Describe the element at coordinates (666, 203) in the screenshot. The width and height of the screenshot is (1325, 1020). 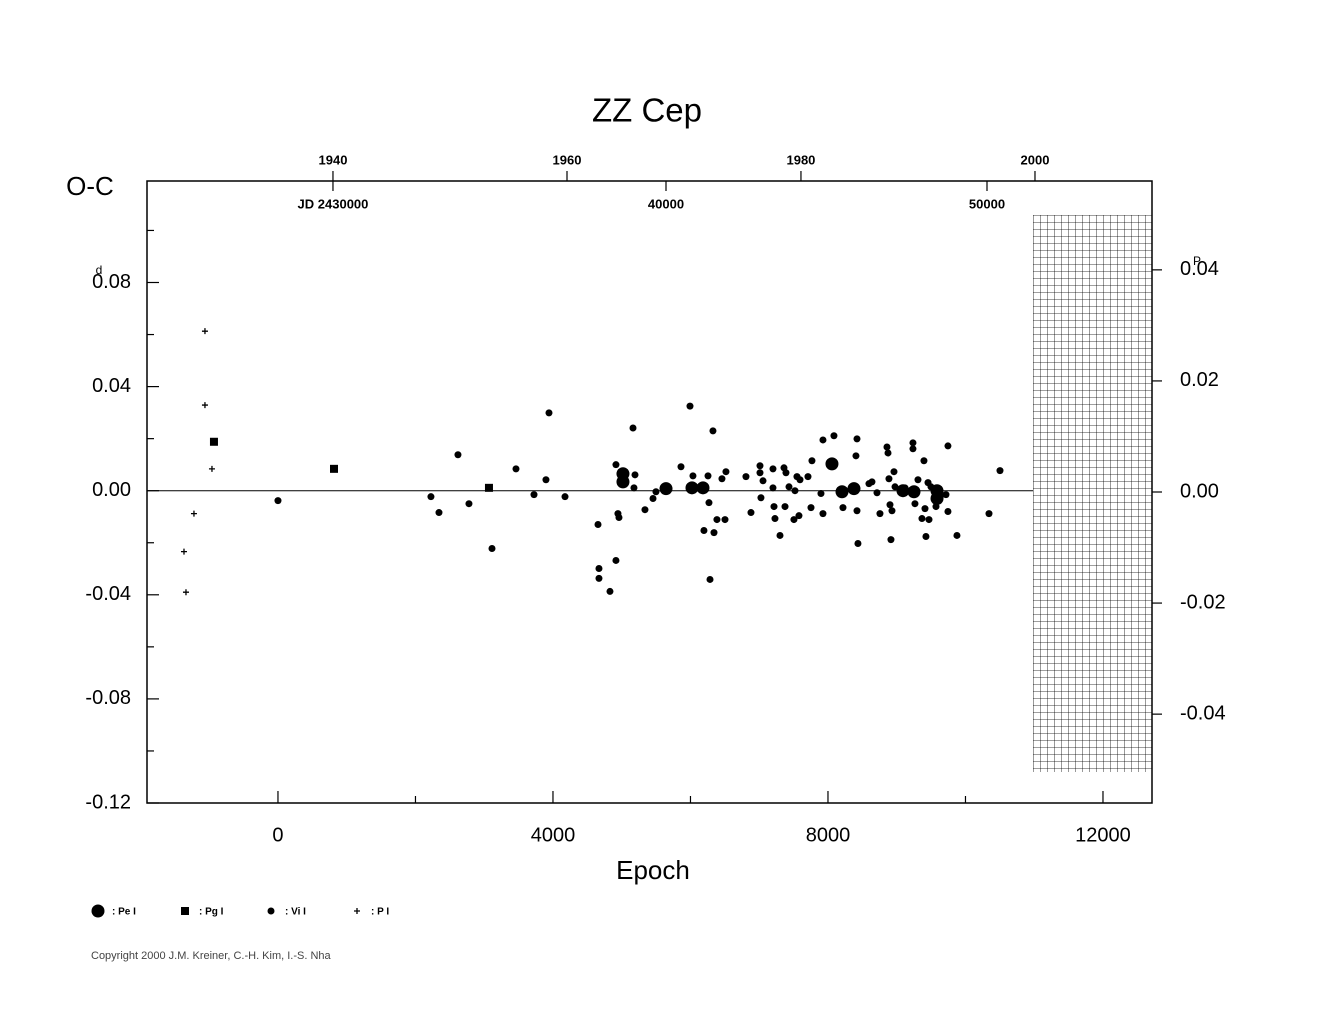
I see `jd-tick-label: 40000` at that location.